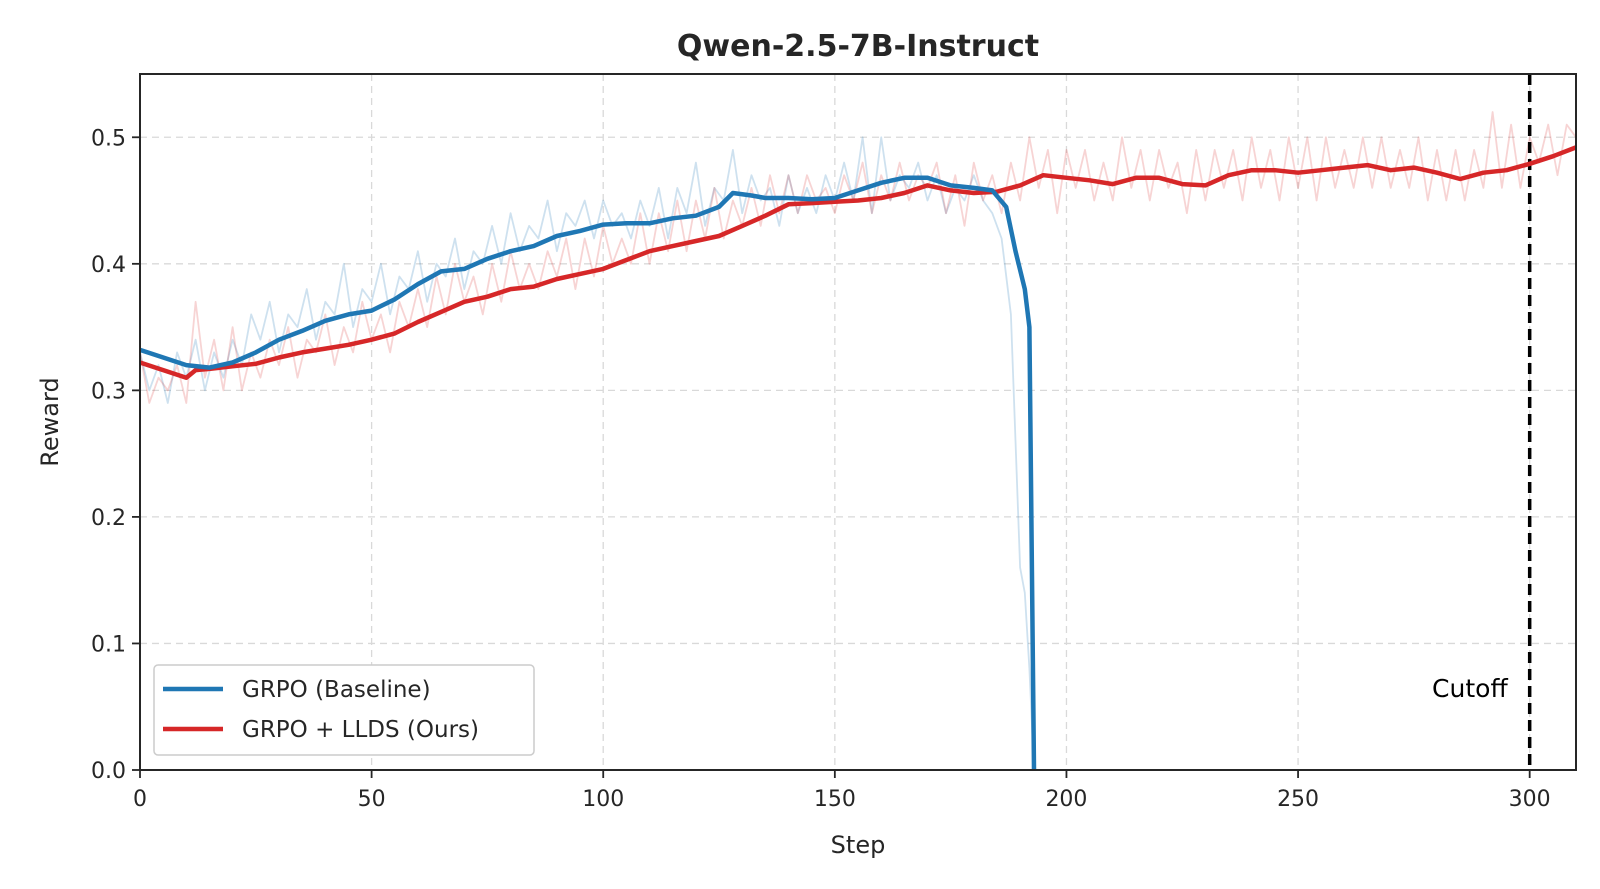 This screenshot has width=1600, height=889. Describe the element at coordinates (108, 265) in the screenshot. I see `y-tick-label: 0.4` at that location.